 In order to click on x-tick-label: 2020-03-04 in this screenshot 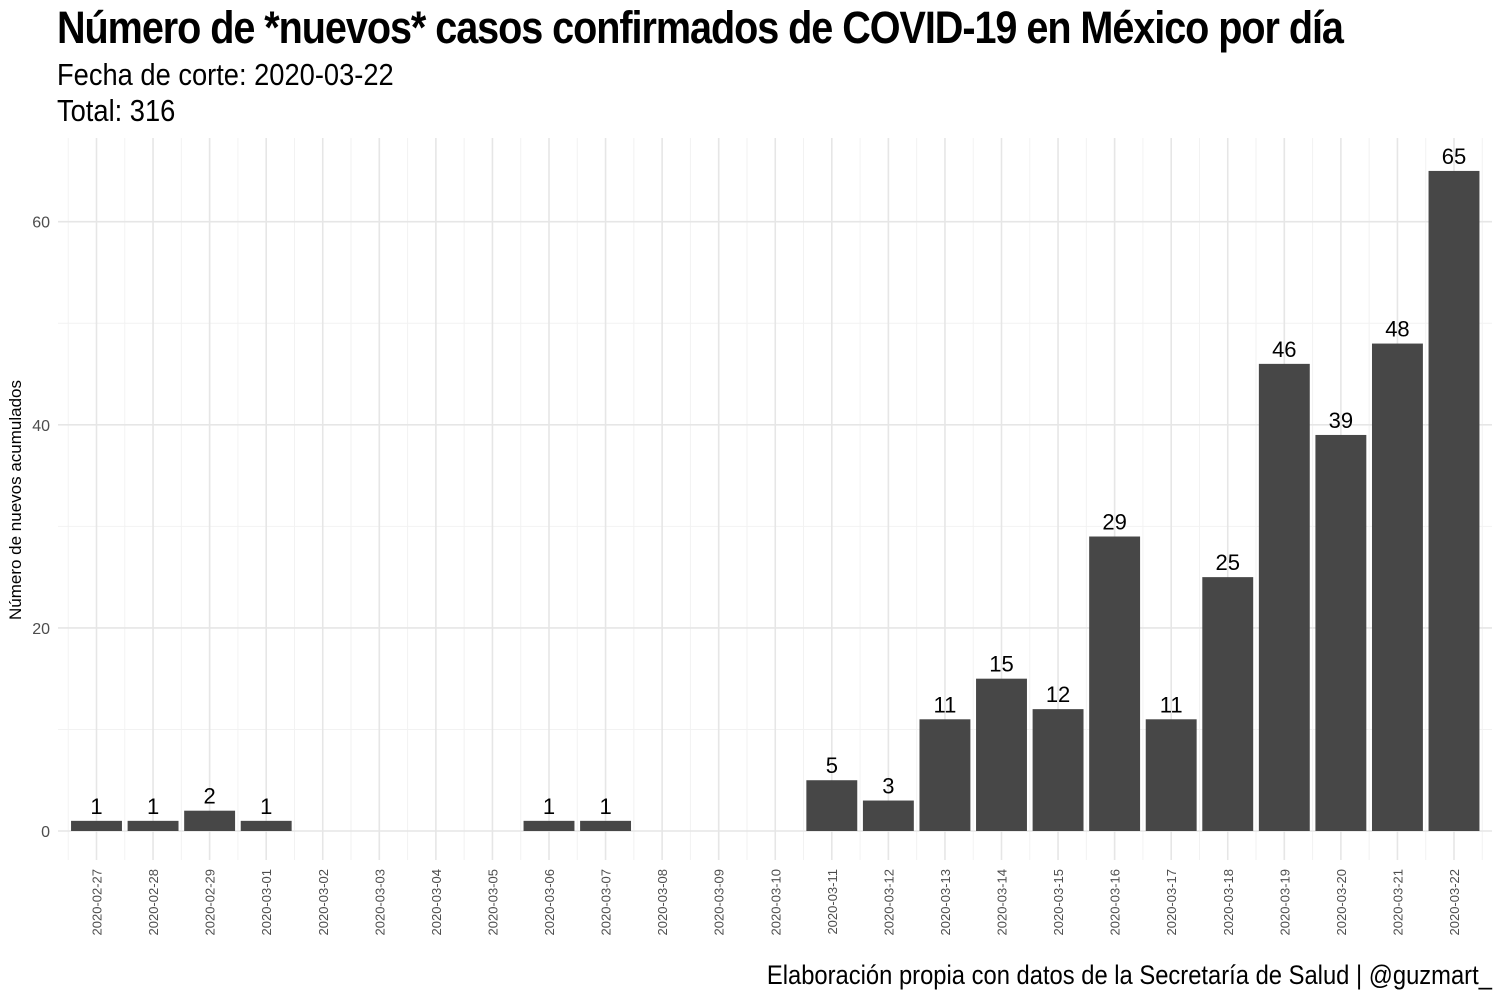, I will do `click(436, 902)`.